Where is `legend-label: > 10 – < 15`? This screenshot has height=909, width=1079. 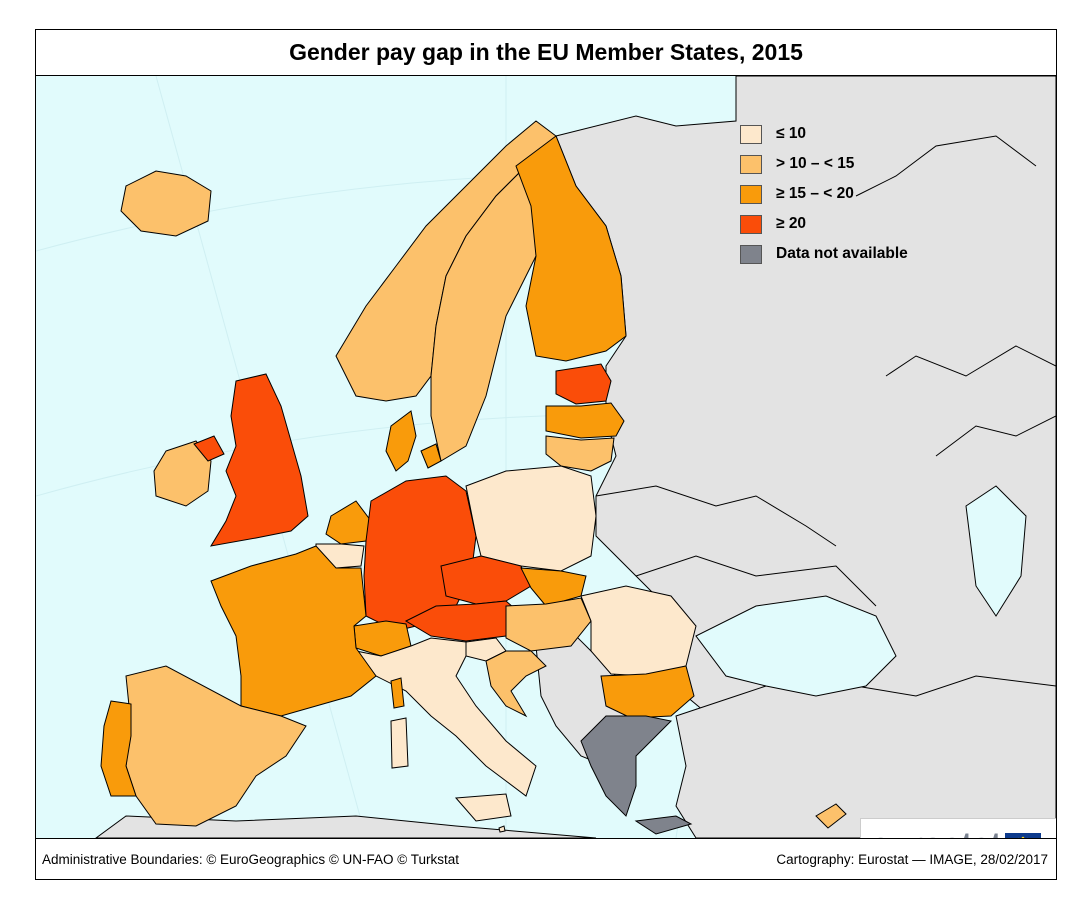
legend-label: > 10 – < 15 is located at coordinates (815, 163).